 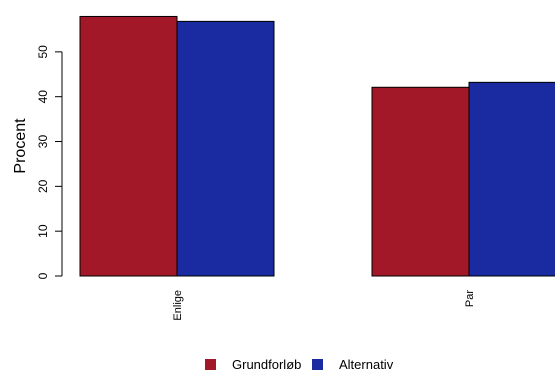 What do you see at coordinates (266, 364) in the screenshot?
I see `legend-label: Grundforløb` at bounding box center [266, 364].